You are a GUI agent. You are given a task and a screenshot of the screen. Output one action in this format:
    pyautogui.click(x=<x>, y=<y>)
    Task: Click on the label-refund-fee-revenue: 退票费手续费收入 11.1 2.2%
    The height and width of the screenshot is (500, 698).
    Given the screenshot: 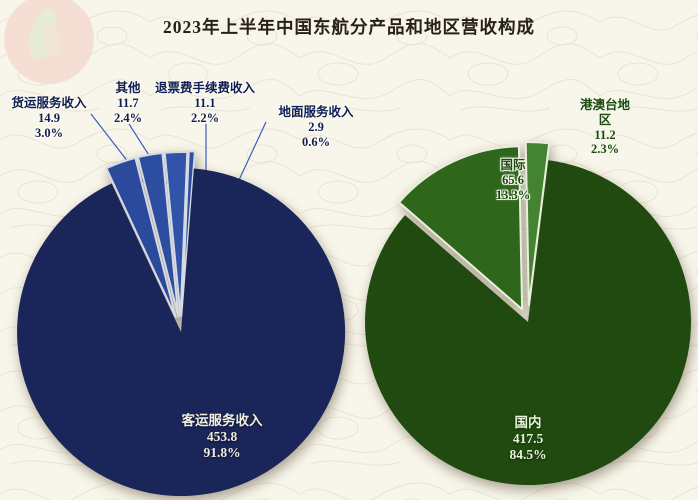 What is the action you would take?
    pyautogui.click(x=205, y=103)
    